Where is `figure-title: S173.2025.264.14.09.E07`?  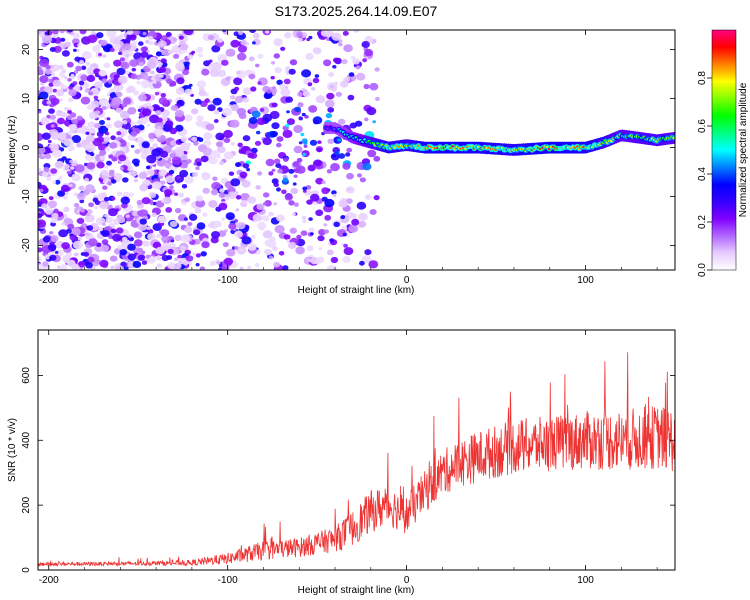
figure-title: S173.2025.264.14.09.E07 is located at coordinates (356, 11).